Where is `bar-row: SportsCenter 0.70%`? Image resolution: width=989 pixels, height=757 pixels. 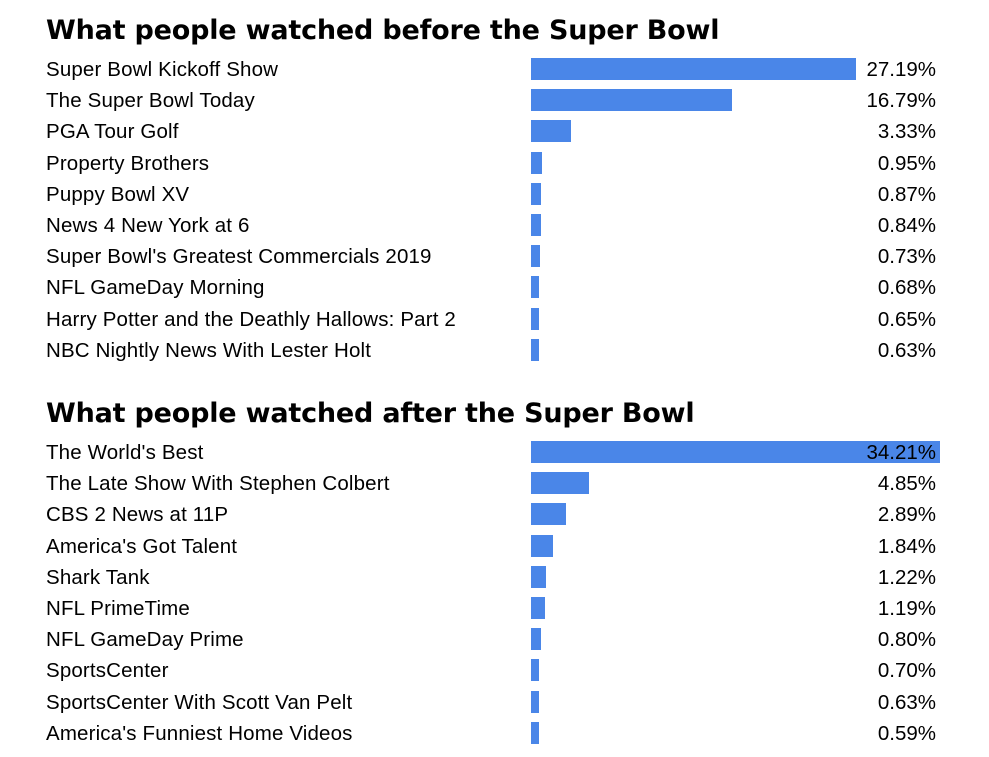 bar-row: SportsCenter 0.70% is located at coordinates (494, 670).